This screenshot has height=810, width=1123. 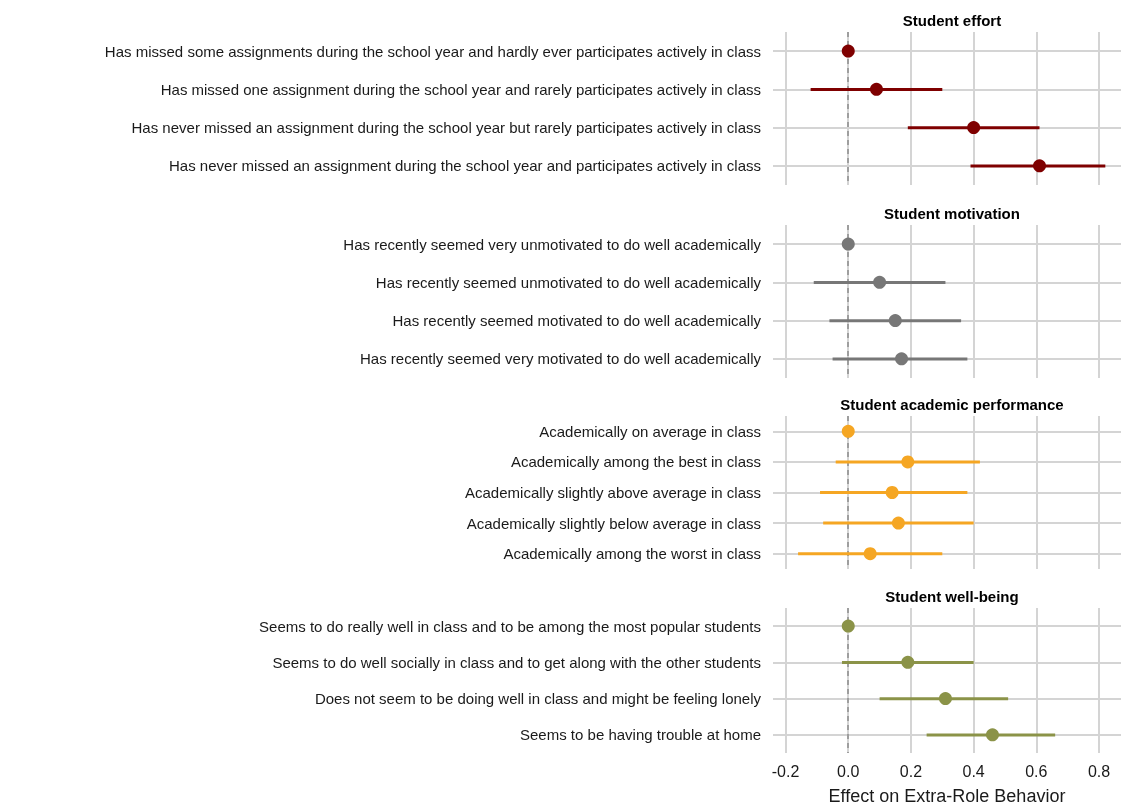 I want to click on y-tick-label: Academically among the worst in class, so click(x=632, y=554).